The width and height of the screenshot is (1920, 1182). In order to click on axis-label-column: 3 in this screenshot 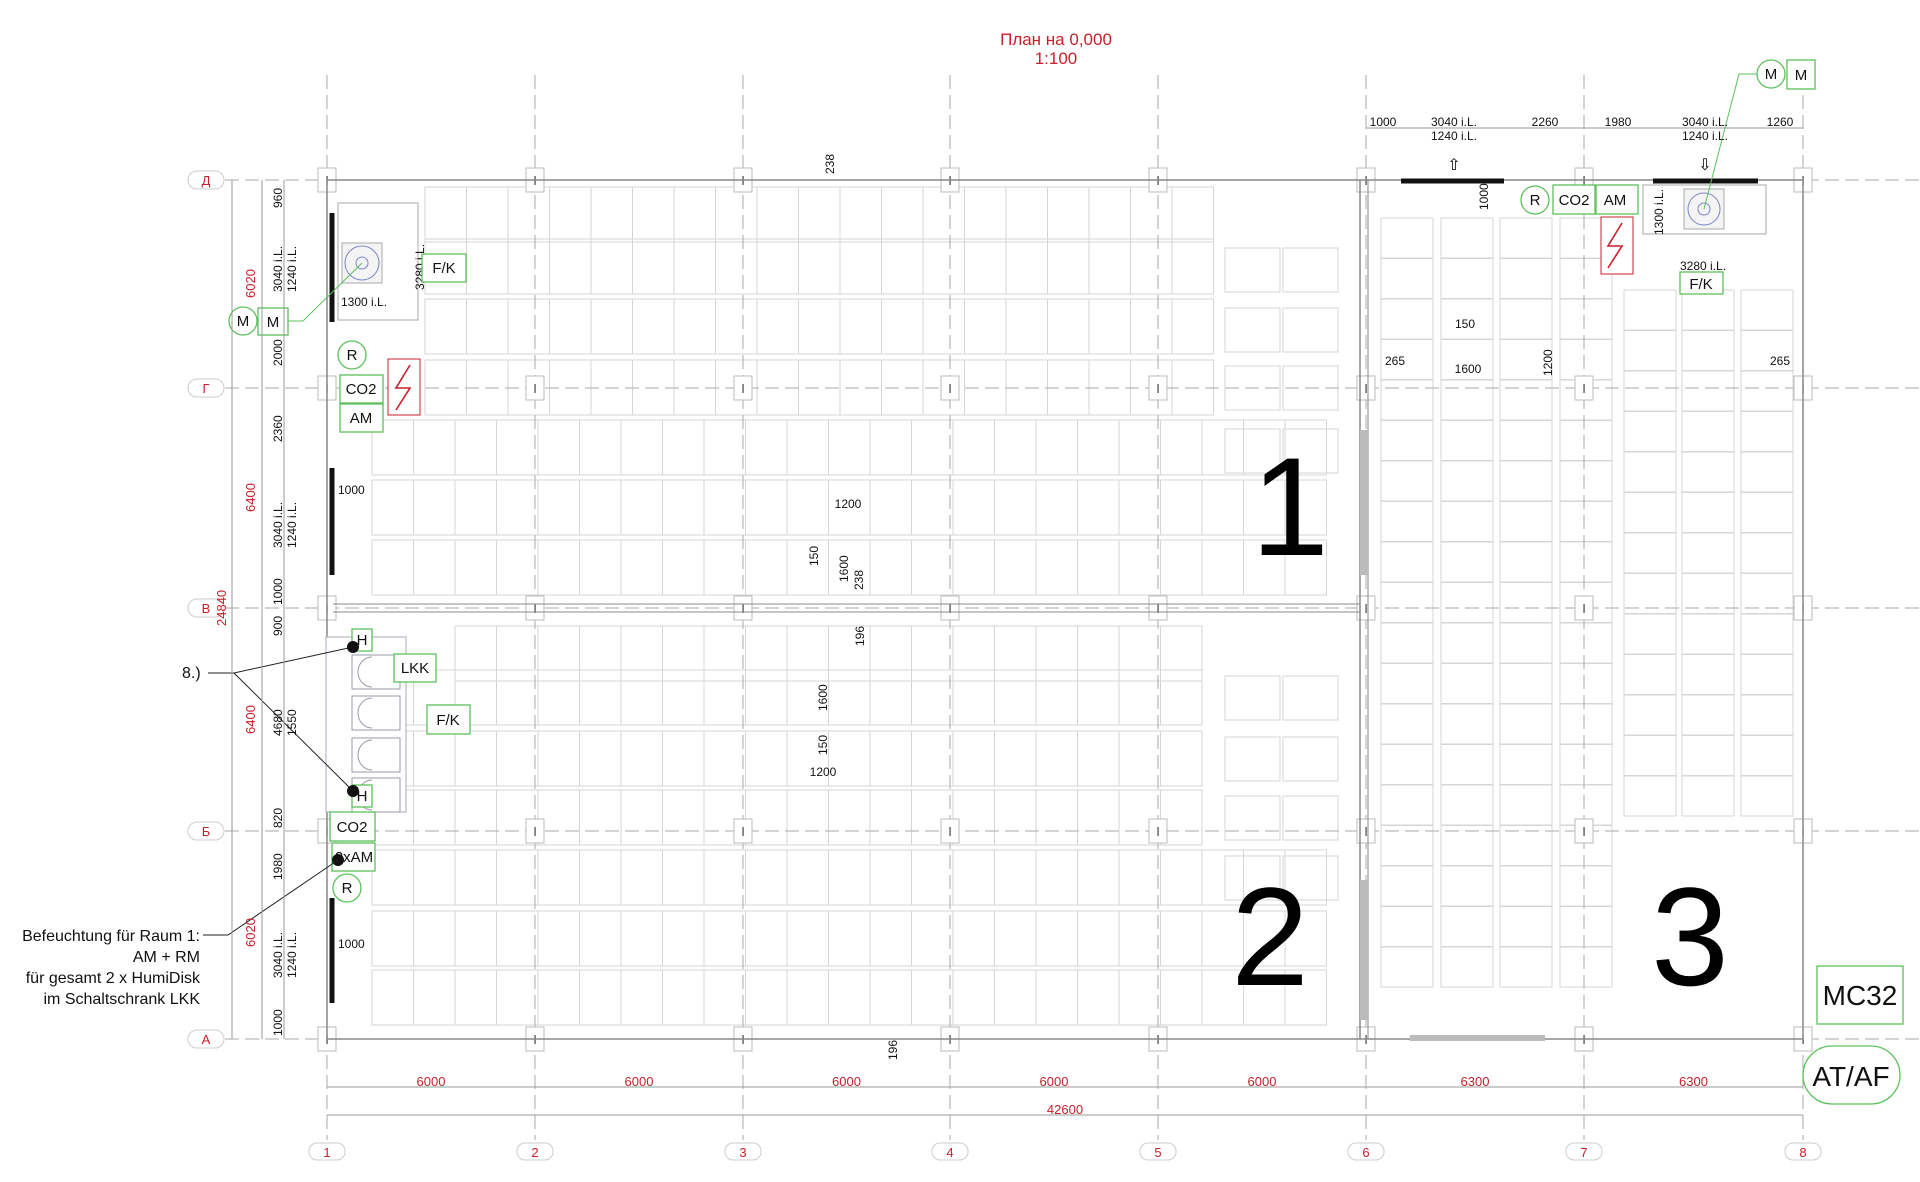, I will do `click(742, 1152)`.